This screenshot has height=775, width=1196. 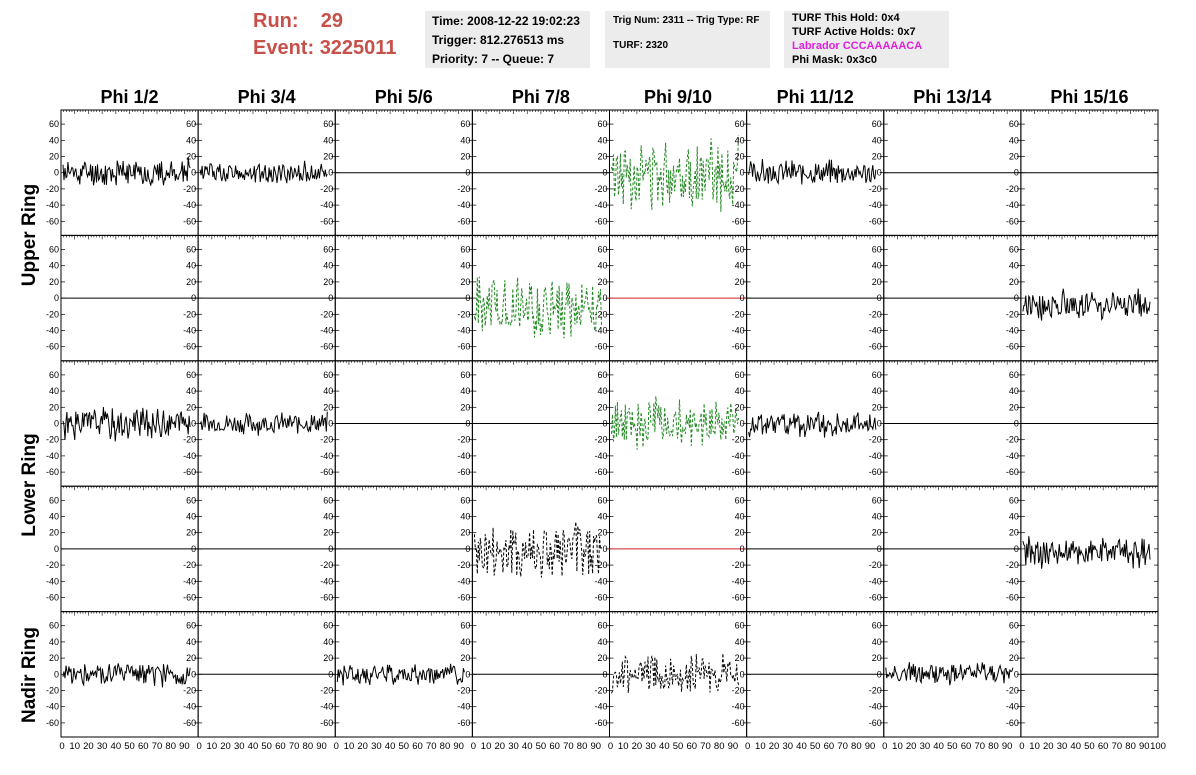 What do you see at coordinates (1082, 674) in the screenshot?
I see `panel-r4-c7: -60 -40 -20 0 20 40 60` at bounding box center [1082, 674].